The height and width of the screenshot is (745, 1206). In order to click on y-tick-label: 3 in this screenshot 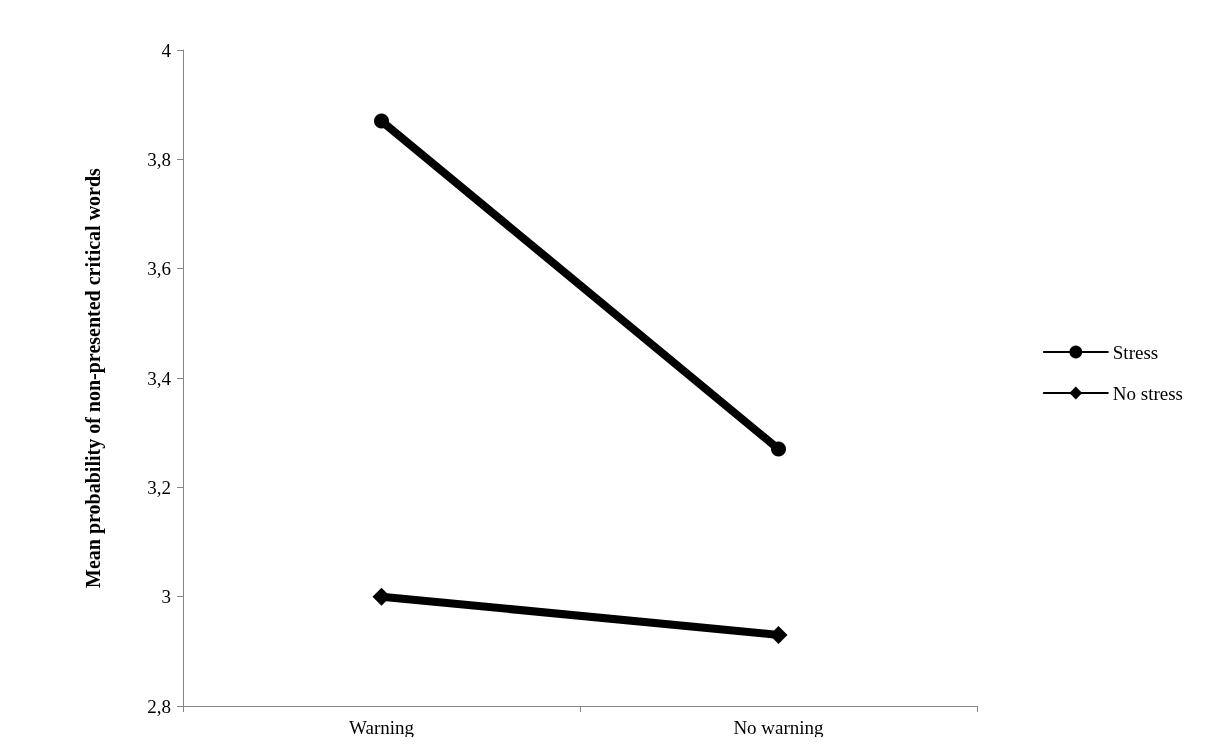, I will do `click(166, 597)`.